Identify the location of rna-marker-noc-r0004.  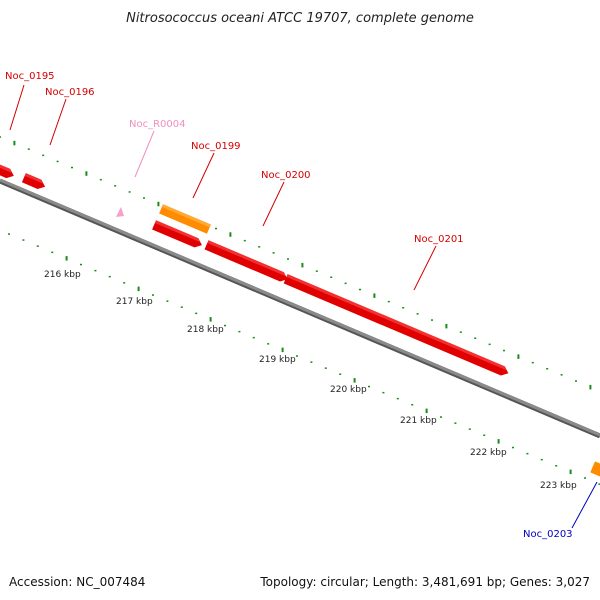
(120, 212).